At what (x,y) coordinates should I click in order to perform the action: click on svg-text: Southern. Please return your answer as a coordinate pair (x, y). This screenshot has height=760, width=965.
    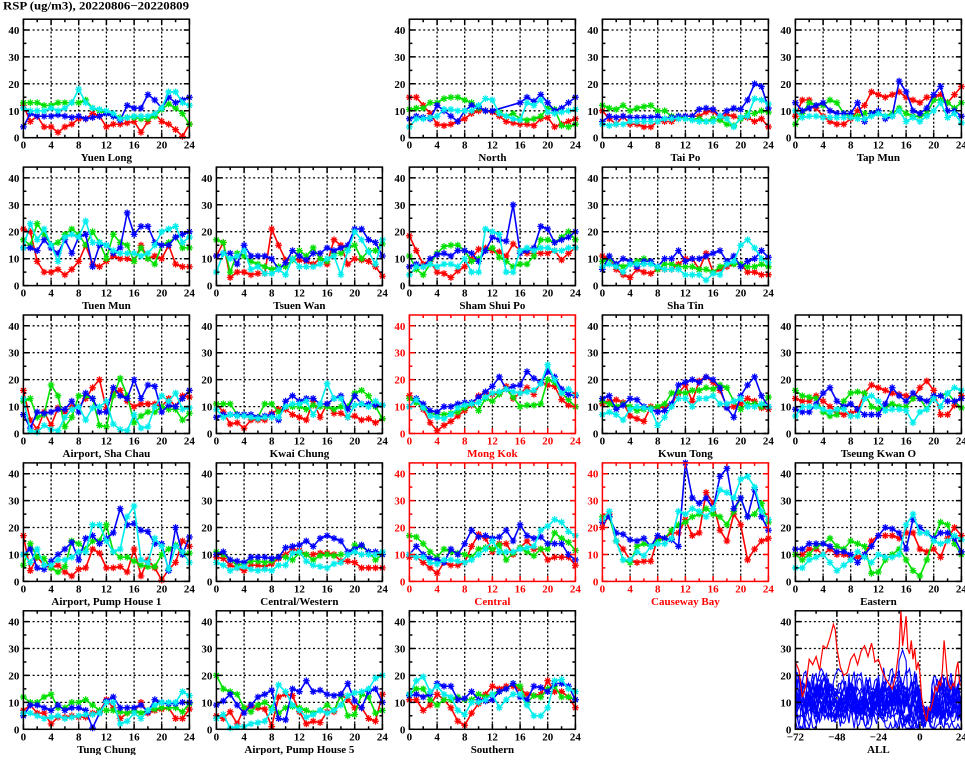
    Looking at the image, I should click on (492, 749).